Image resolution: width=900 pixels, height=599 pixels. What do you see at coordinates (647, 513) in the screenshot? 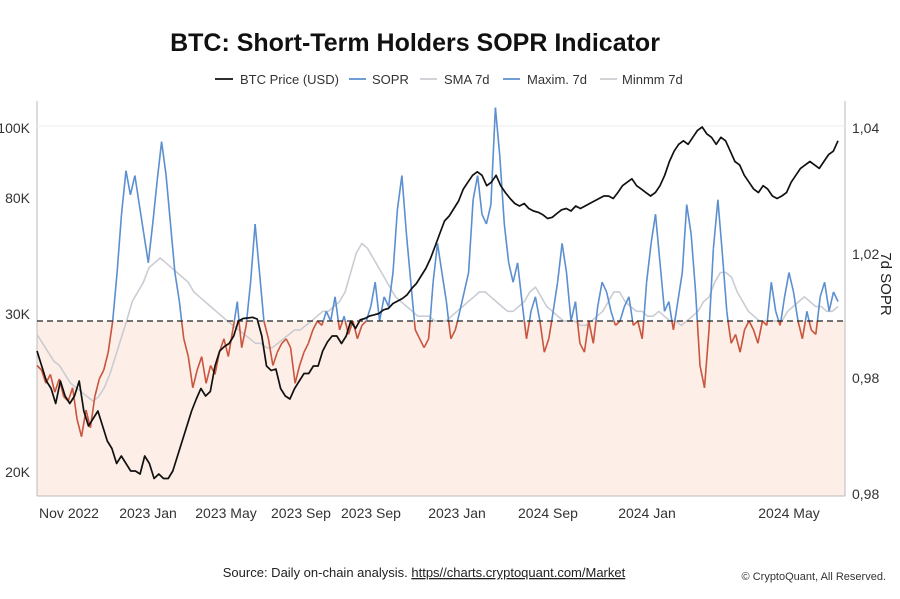
I see `x-tick-7: 2024 Jan` at bounding box center [647, 513].